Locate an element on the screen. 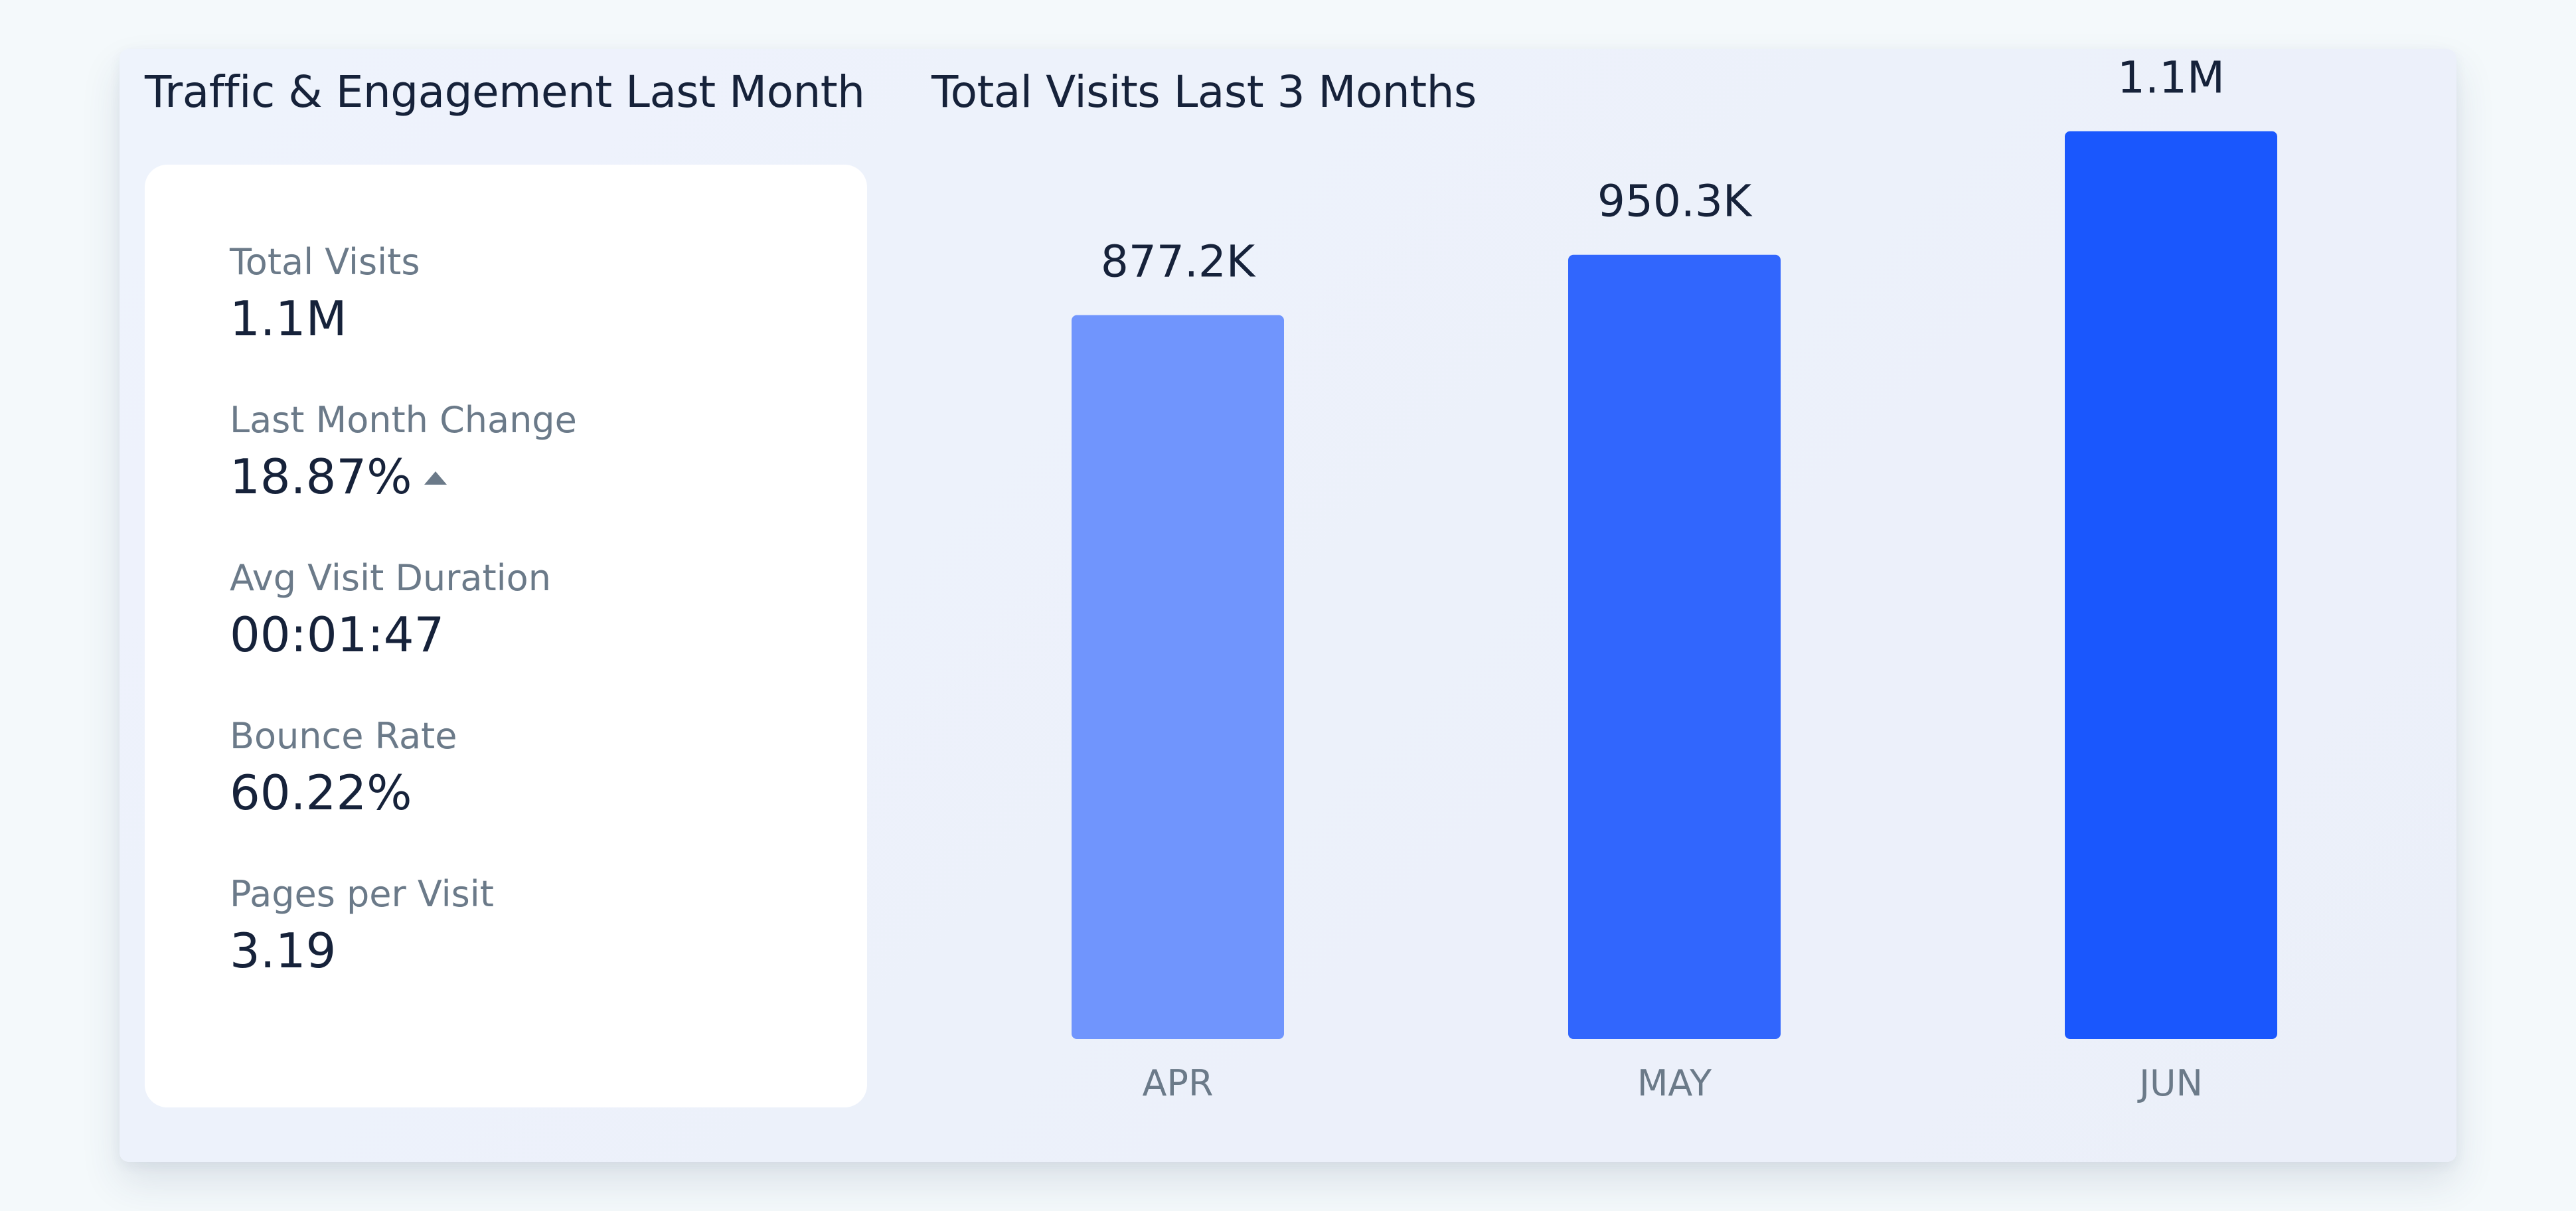  stat-pages-per-visit: Pages per Visit 3.19 is located at coordinates (362, 925).